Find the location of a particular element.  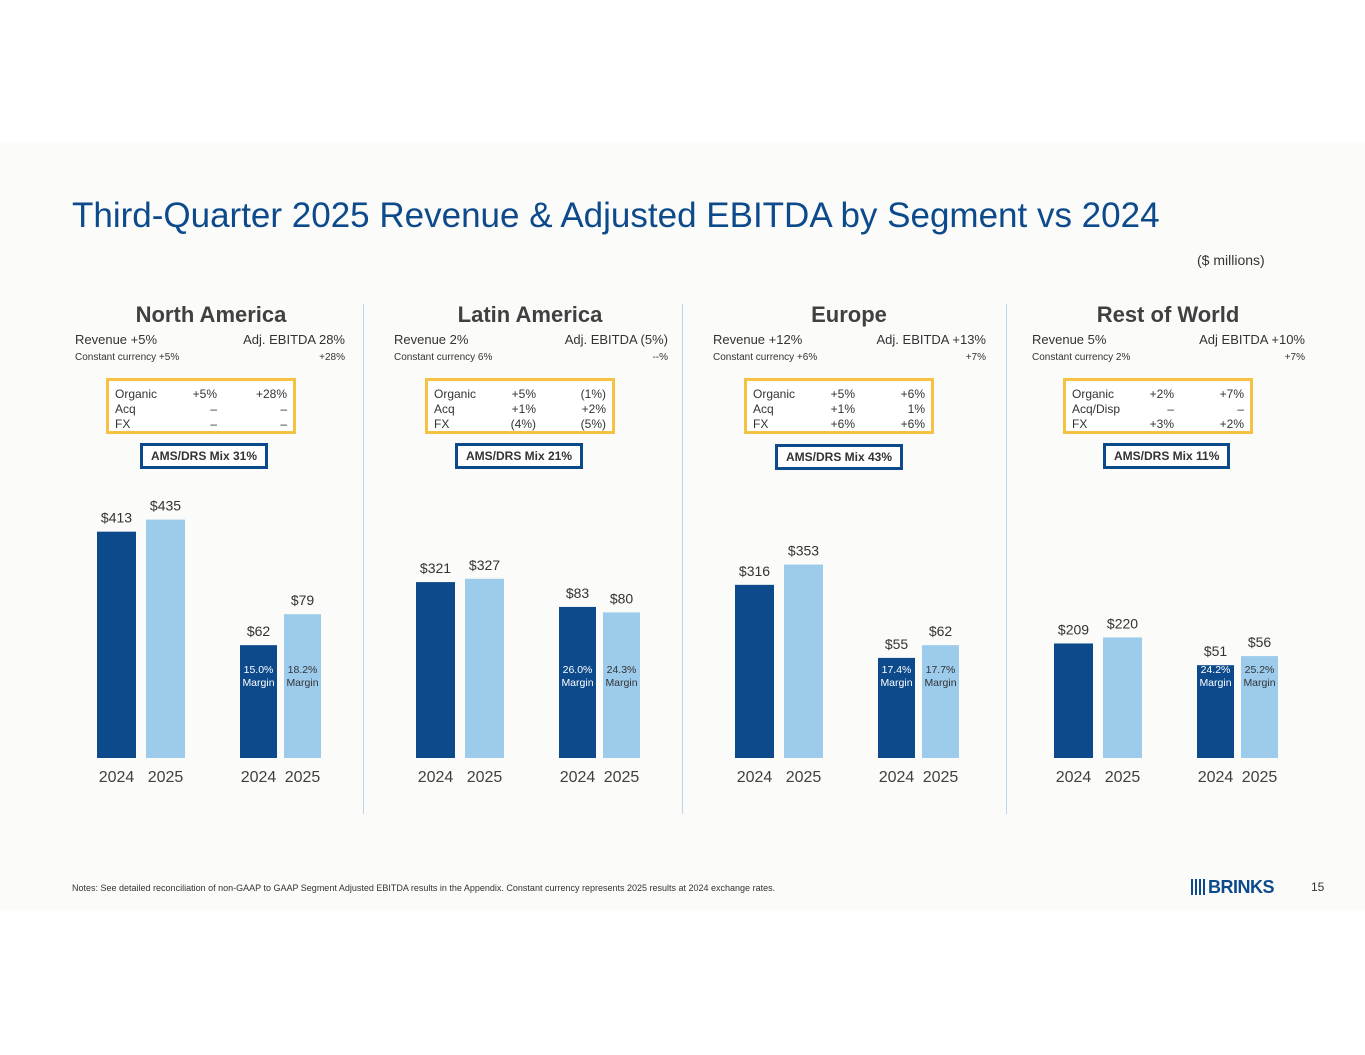

segment-title: North America is located at coordinates (211, 314).